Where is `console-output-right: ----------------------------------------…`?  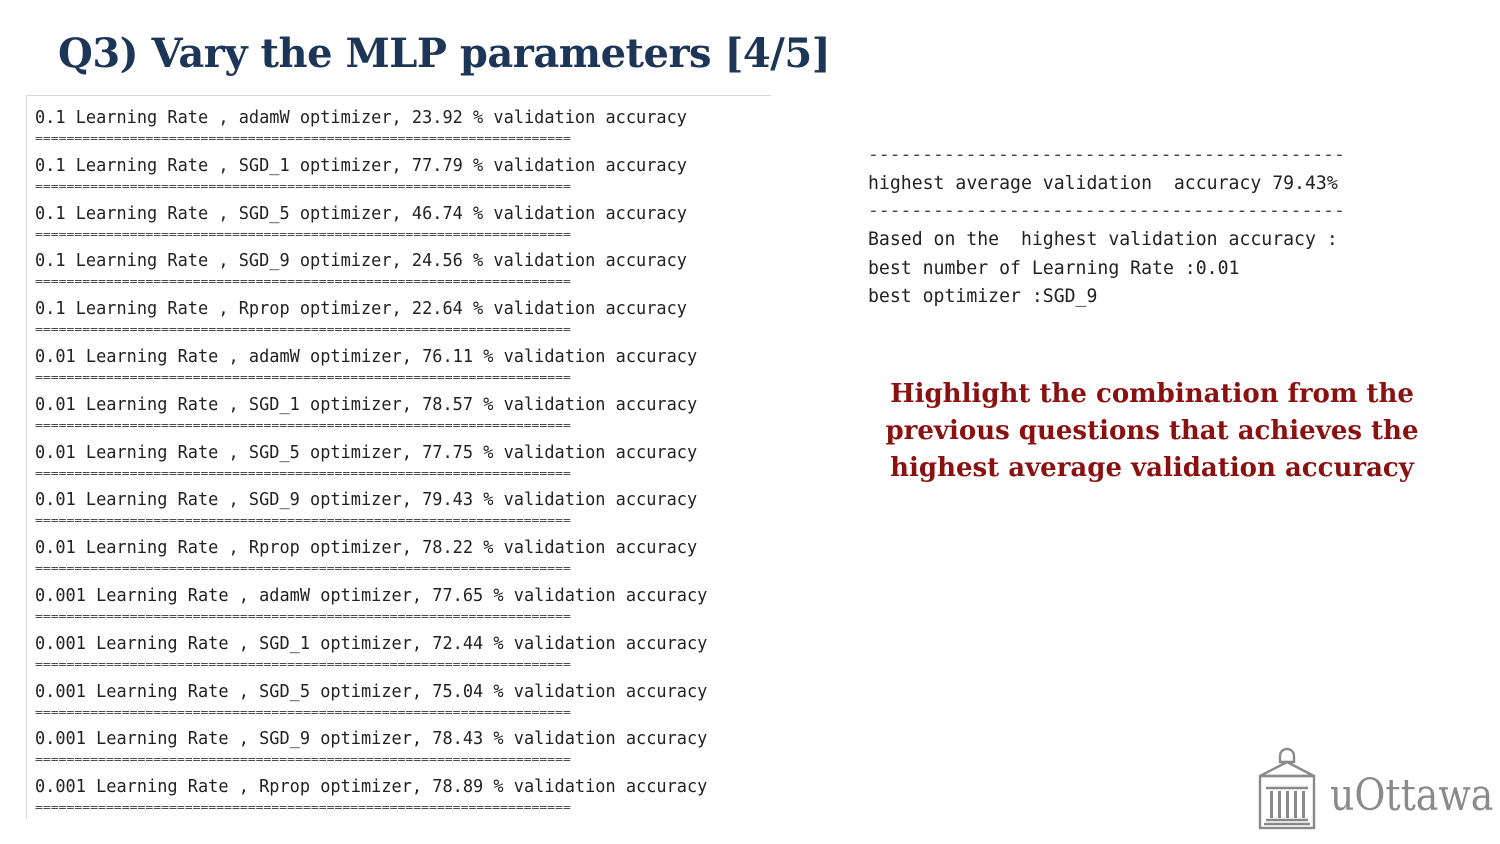 console-output-right: ----------------------------------------… is located at coordinates (1168, 228).